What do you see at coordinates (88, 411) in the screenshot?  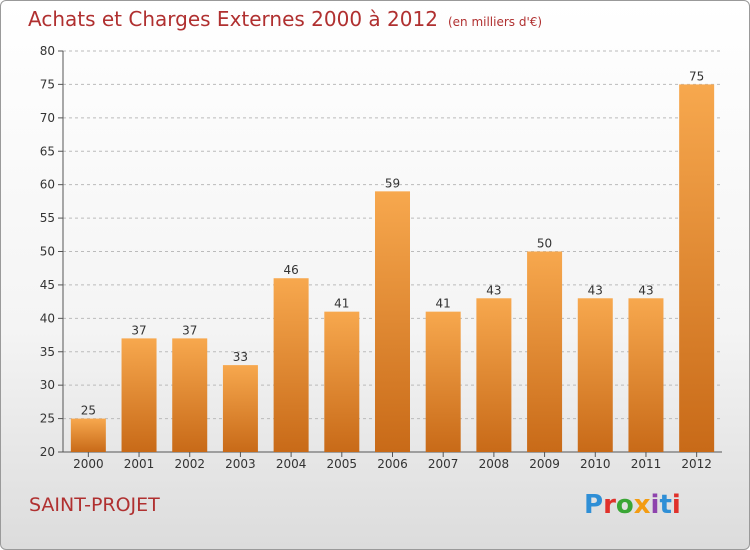 I see `value-label-2000: 25` at bounding box center [88, 411].